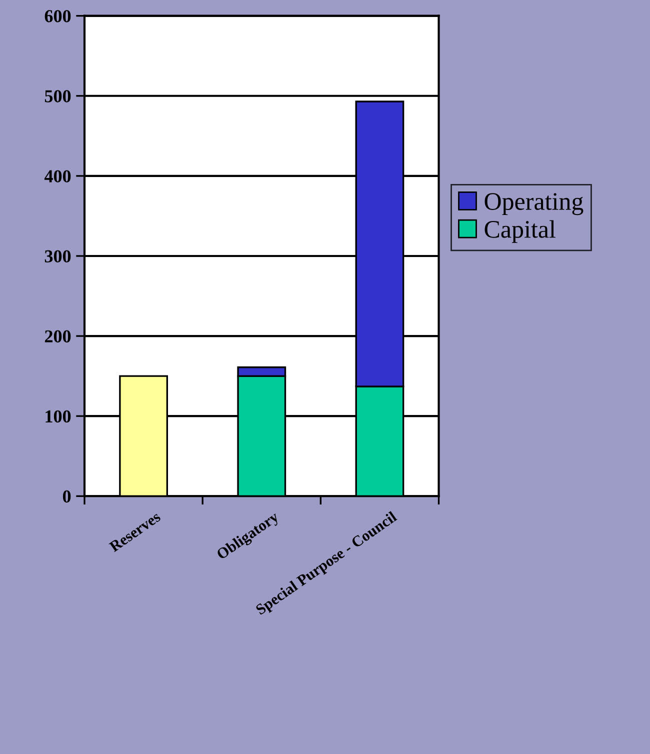  I want to click on legend-label: Capital, so click(520, 231).